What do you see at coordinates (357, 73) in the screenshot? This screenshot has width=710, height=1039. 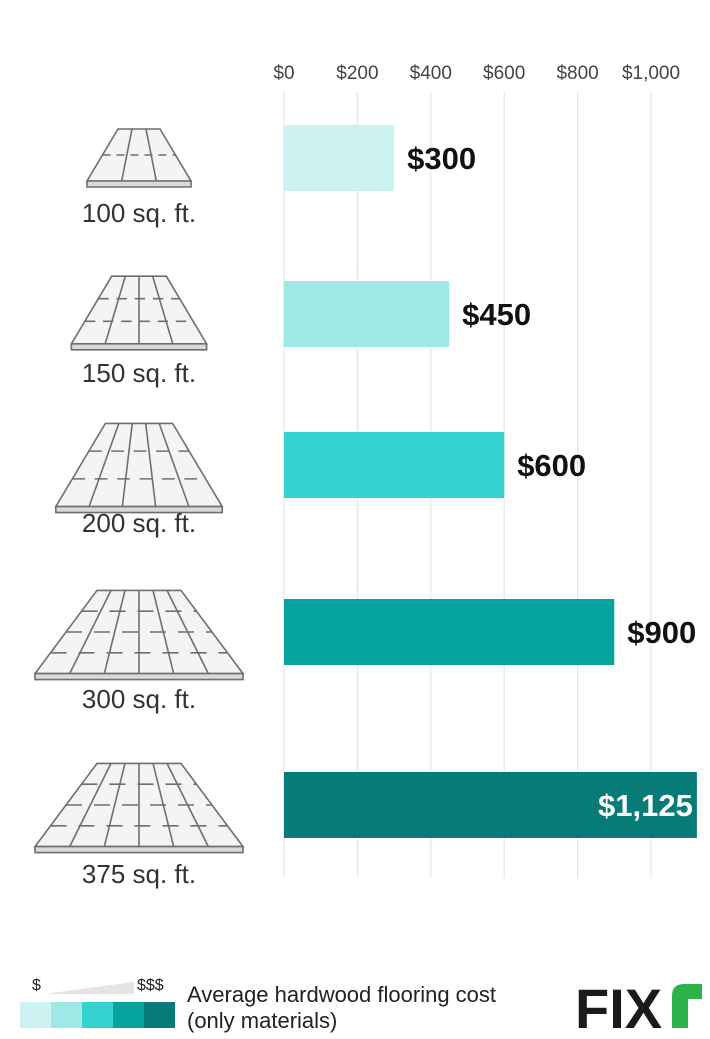 I see `x-tick-label: $200` at bounding box center [357, 73].